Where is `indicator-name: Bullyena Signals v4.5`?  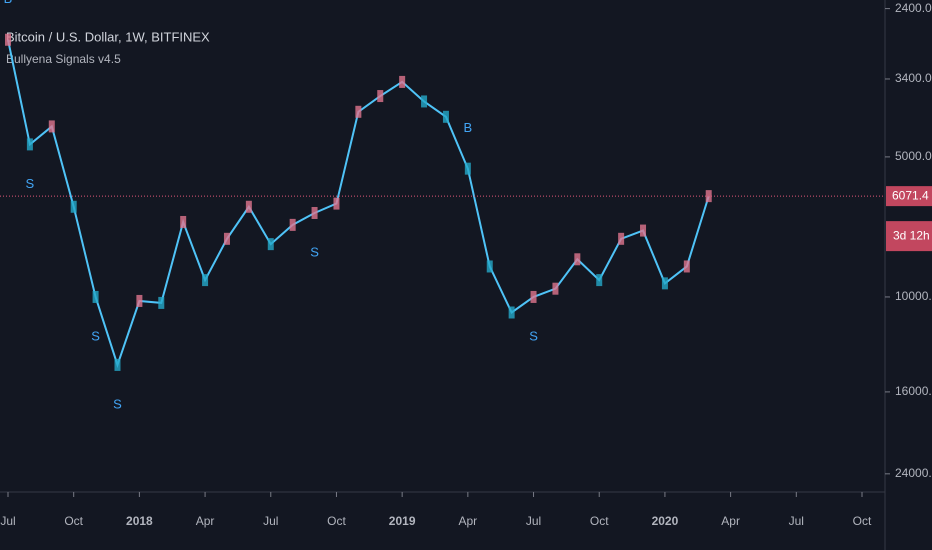
indicator-name: Bullyena Signals v4.5 is located at coordinates (63, 59).